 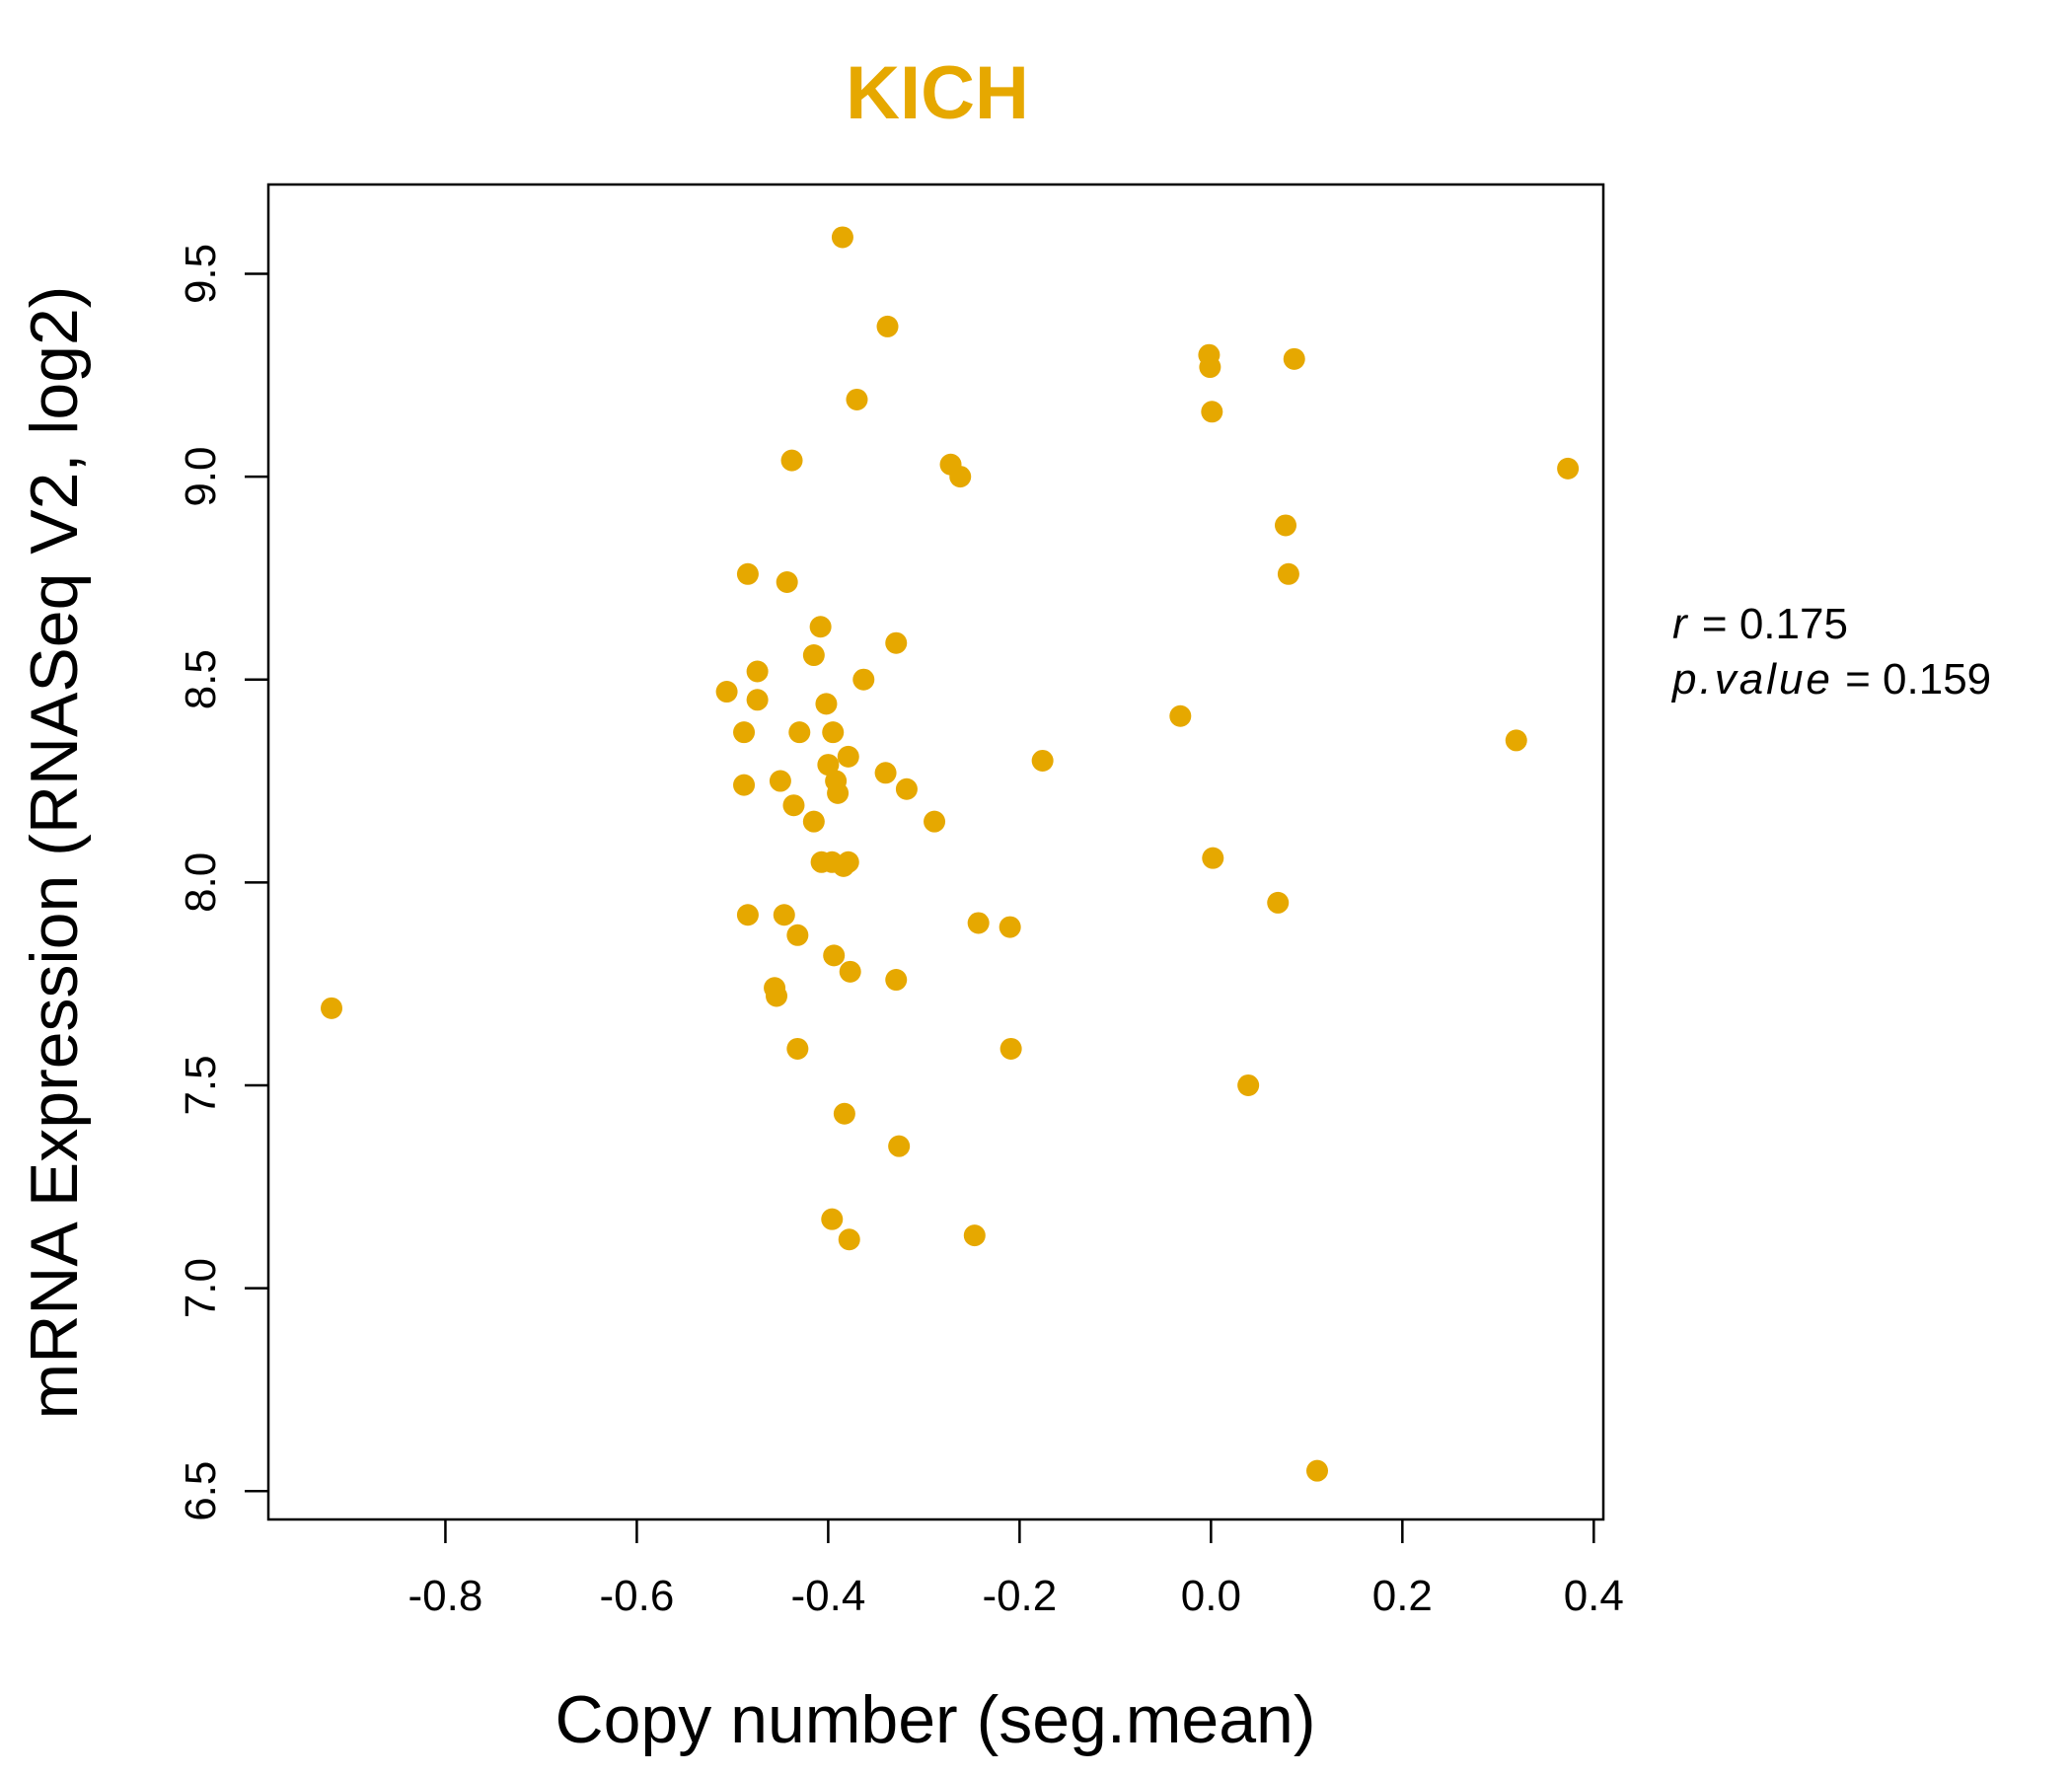 What do you see at coordinates (636, 1596) in the screenshot?
I see `x-tick-label: -0.6` at bounding box center [636, 1596].